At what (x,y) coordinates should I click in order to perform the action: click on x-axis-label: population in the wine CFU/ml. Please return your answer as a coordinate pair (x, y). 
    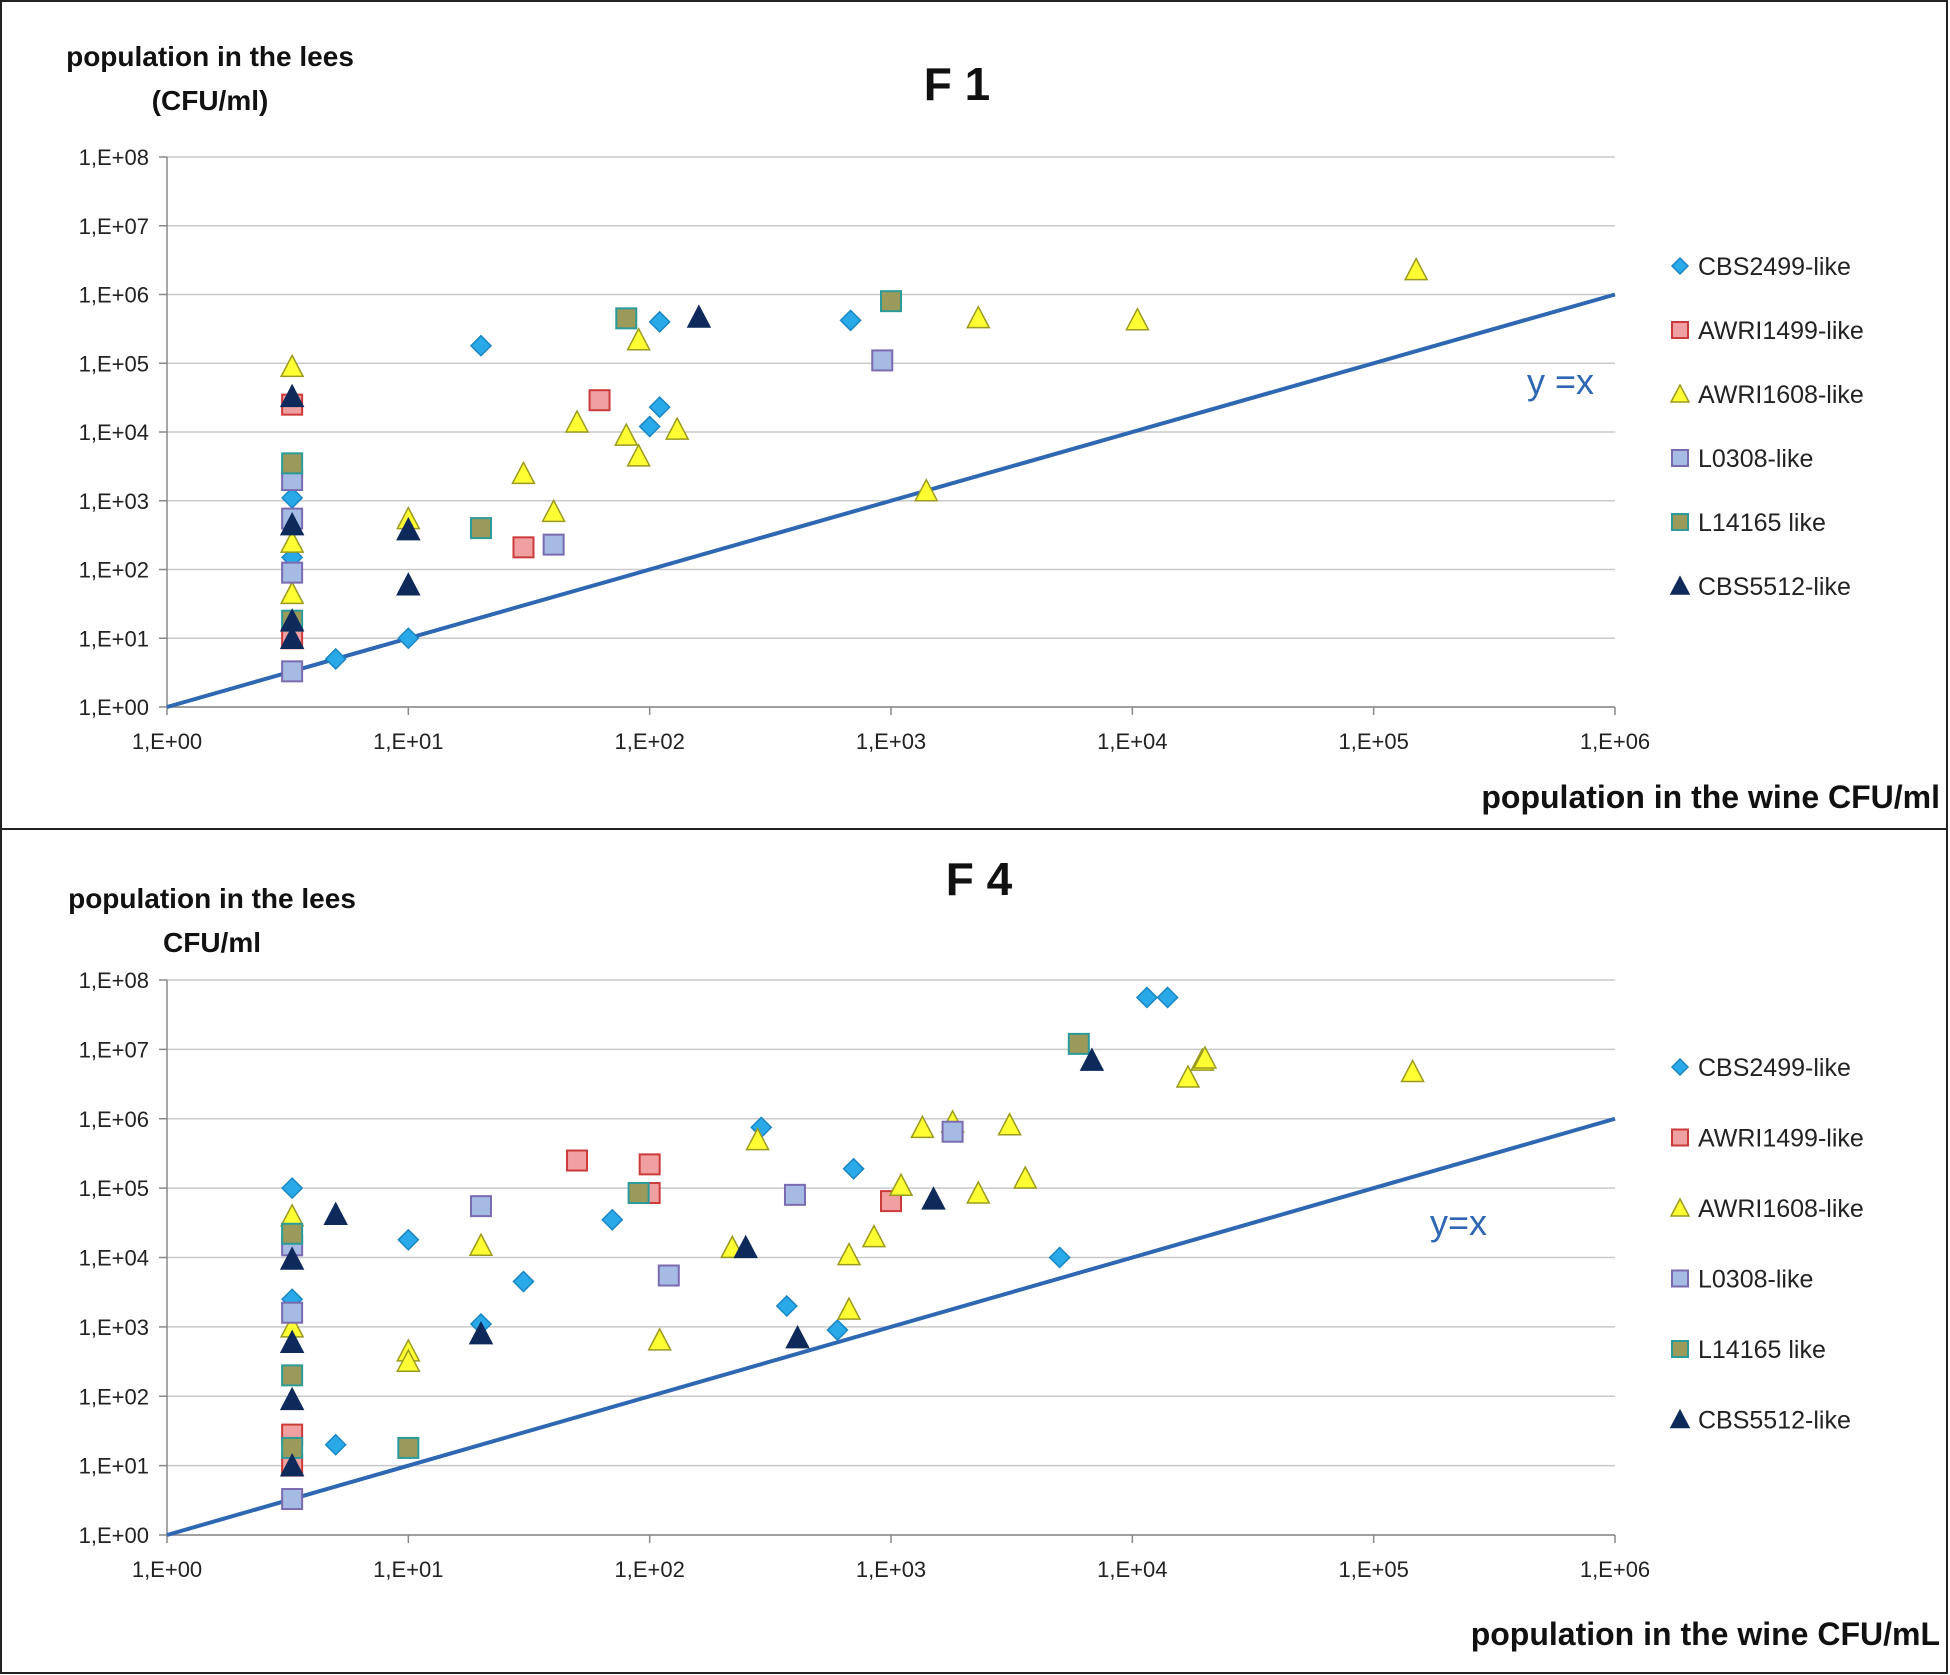
    Looking at the image, I should click on (1710, 797).